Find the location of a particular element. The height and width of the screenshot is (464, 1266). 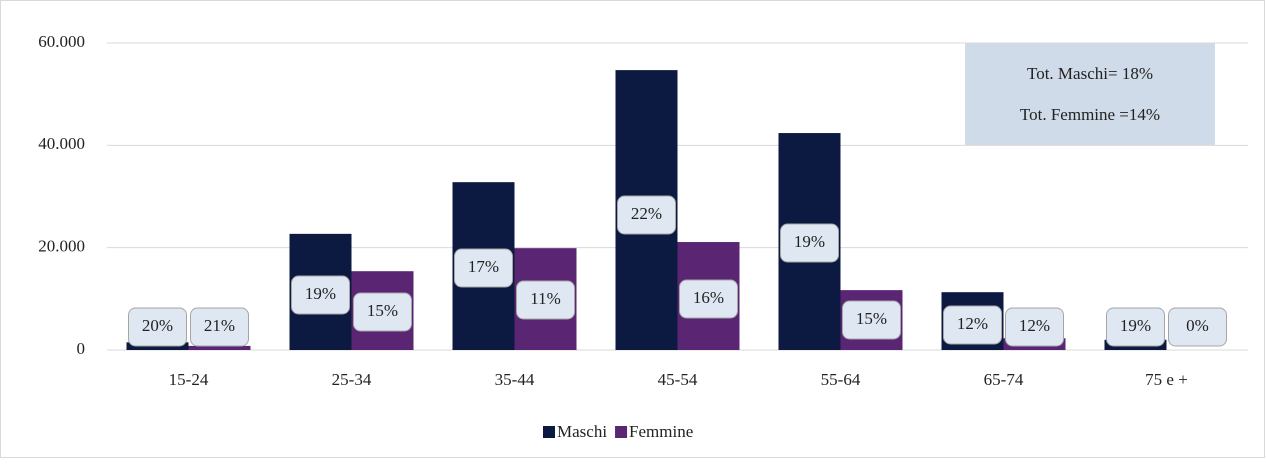

x-tick-label: 55-64 is located at coordinates (841, 379).